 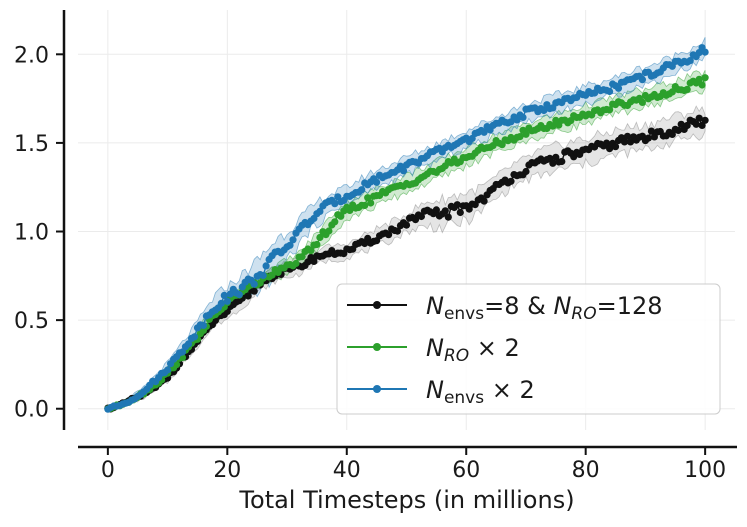 I want to click on y-tick-label: 1.5, so click(x=31, y=144).